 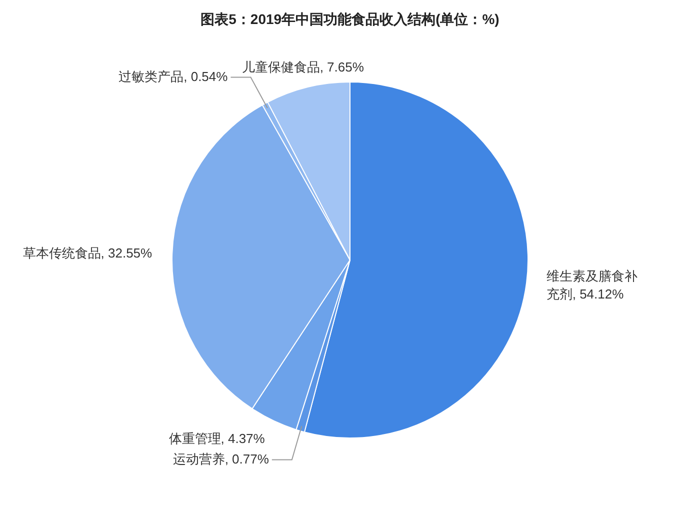 I want to click on slice-label: 维生素及膳食补充剂, 54.12%, so click(x=592, y=285).